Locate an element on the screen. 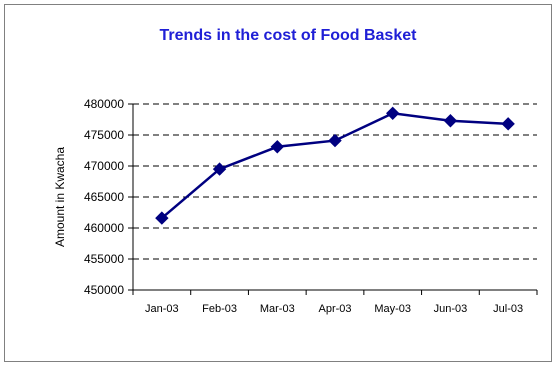 The height and width of the screenshot is (366, 560). y-axis-label: Amount in Kwacha is located at coordinates (60, 197).